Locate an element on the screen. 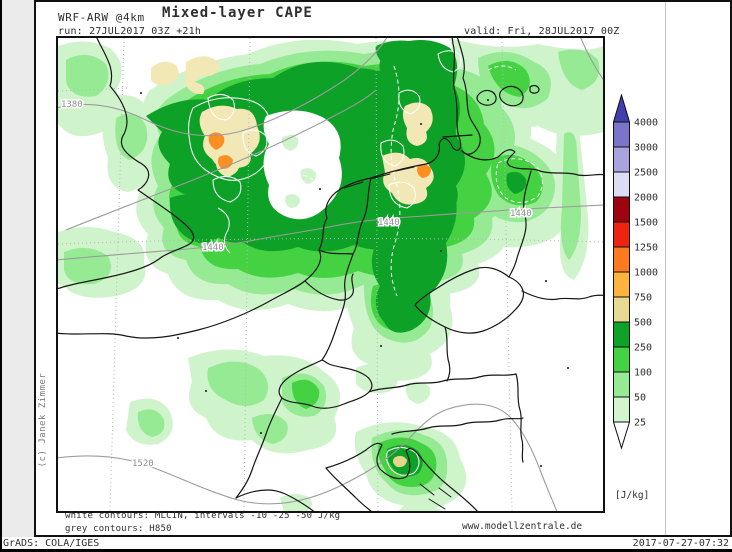 This screenshot has height=552, width=732. page-left-margin is located at coordinates (18, 268).